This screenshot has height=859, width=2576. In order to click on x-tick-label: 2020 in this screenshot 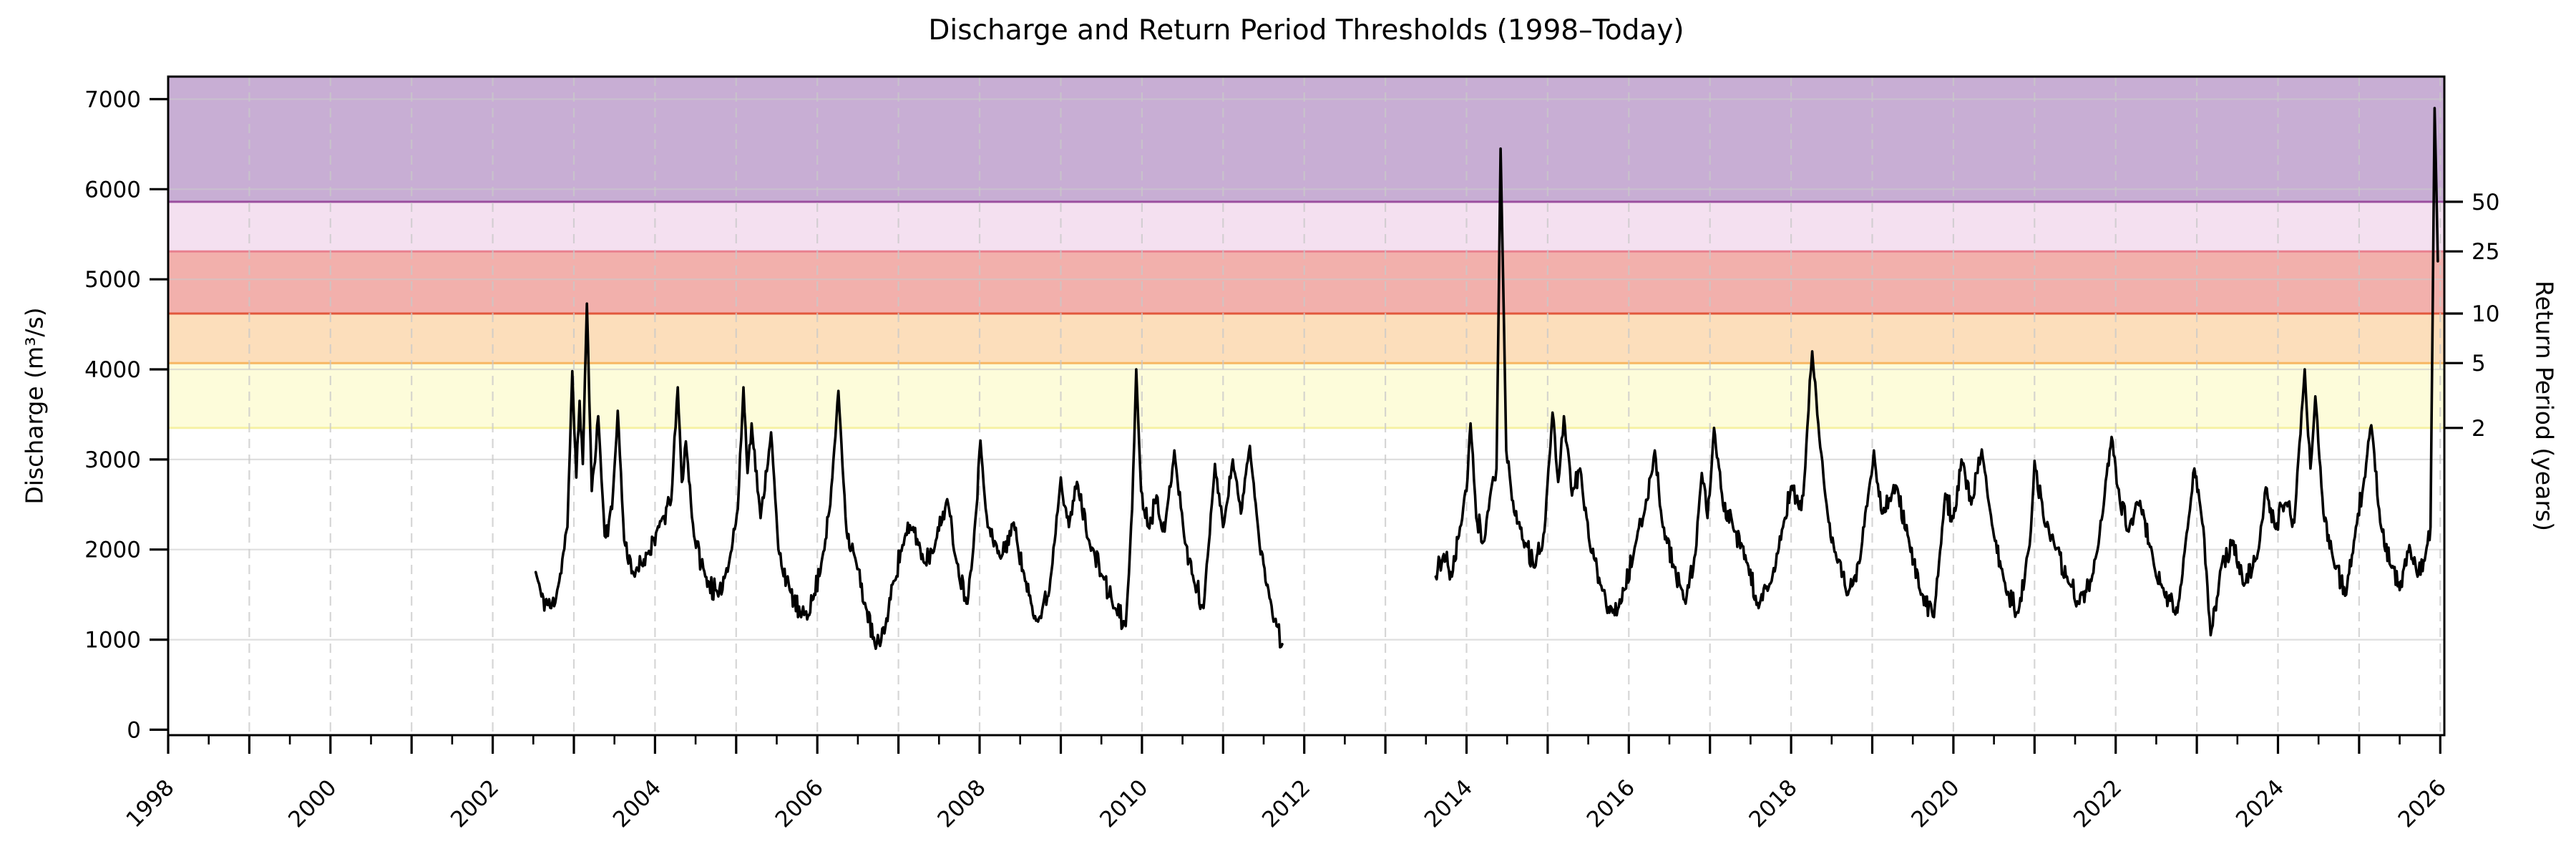, I will do `click(1935, 804)`.